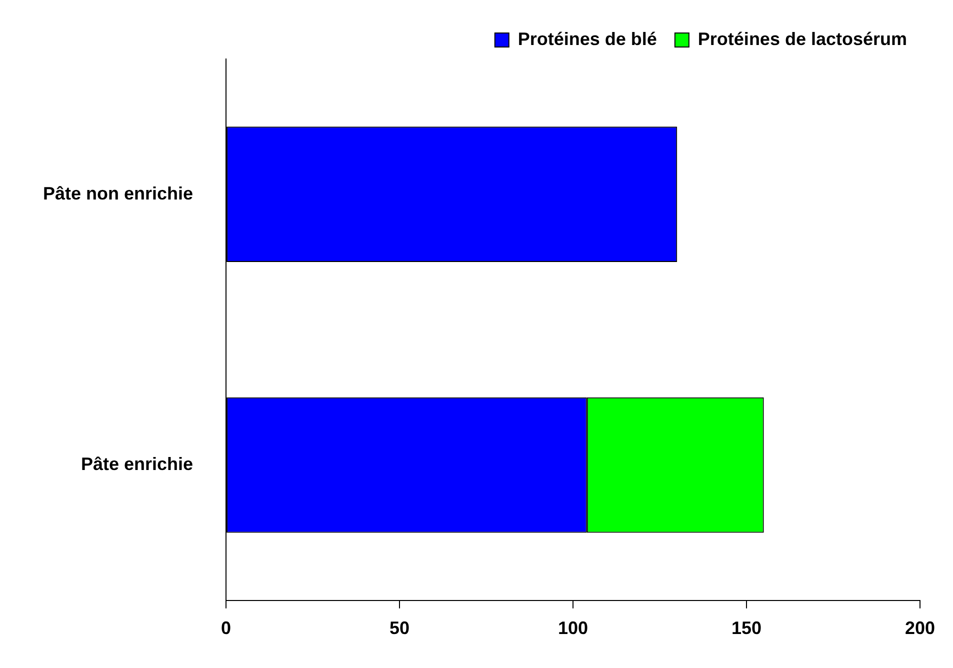 The height and width of the screenshot is (668, 953). I want to click on y-tick-label: Pâte non enrichie, so click(118, 193).